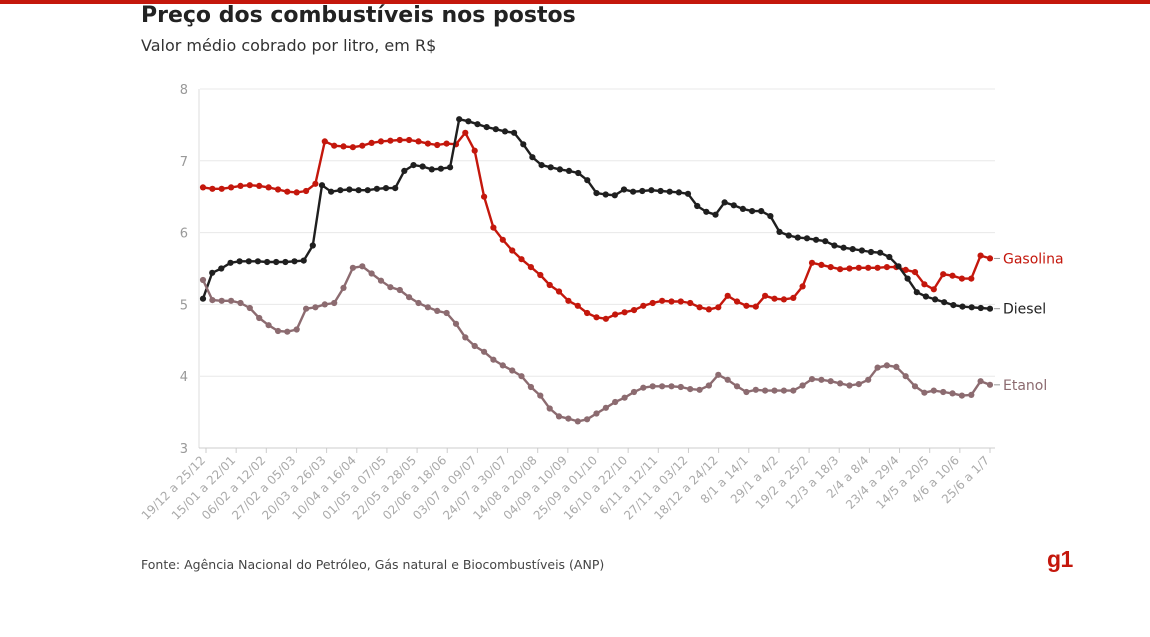 The width and height of the screenshot is (1150, 637). Describe the element at coordinates (184, 377) in the screenshot. I see `y-tick-label: 4` at that location.